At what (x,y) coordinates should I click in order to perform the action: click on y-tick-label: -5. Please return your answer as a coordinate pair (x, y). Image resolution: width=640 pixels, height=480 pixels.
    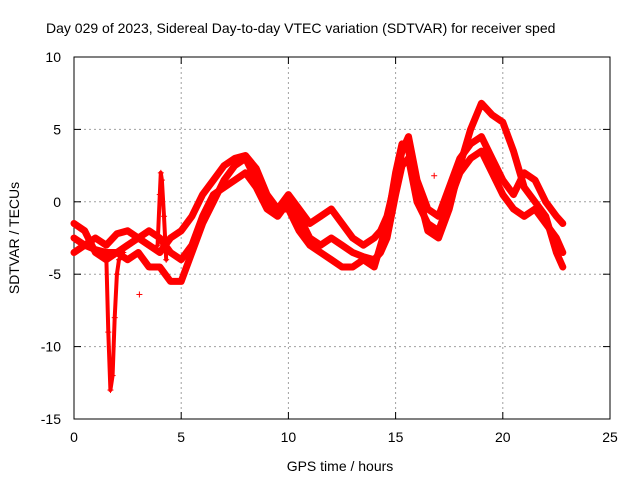
    Looking at the image, I should click on (55, 274).